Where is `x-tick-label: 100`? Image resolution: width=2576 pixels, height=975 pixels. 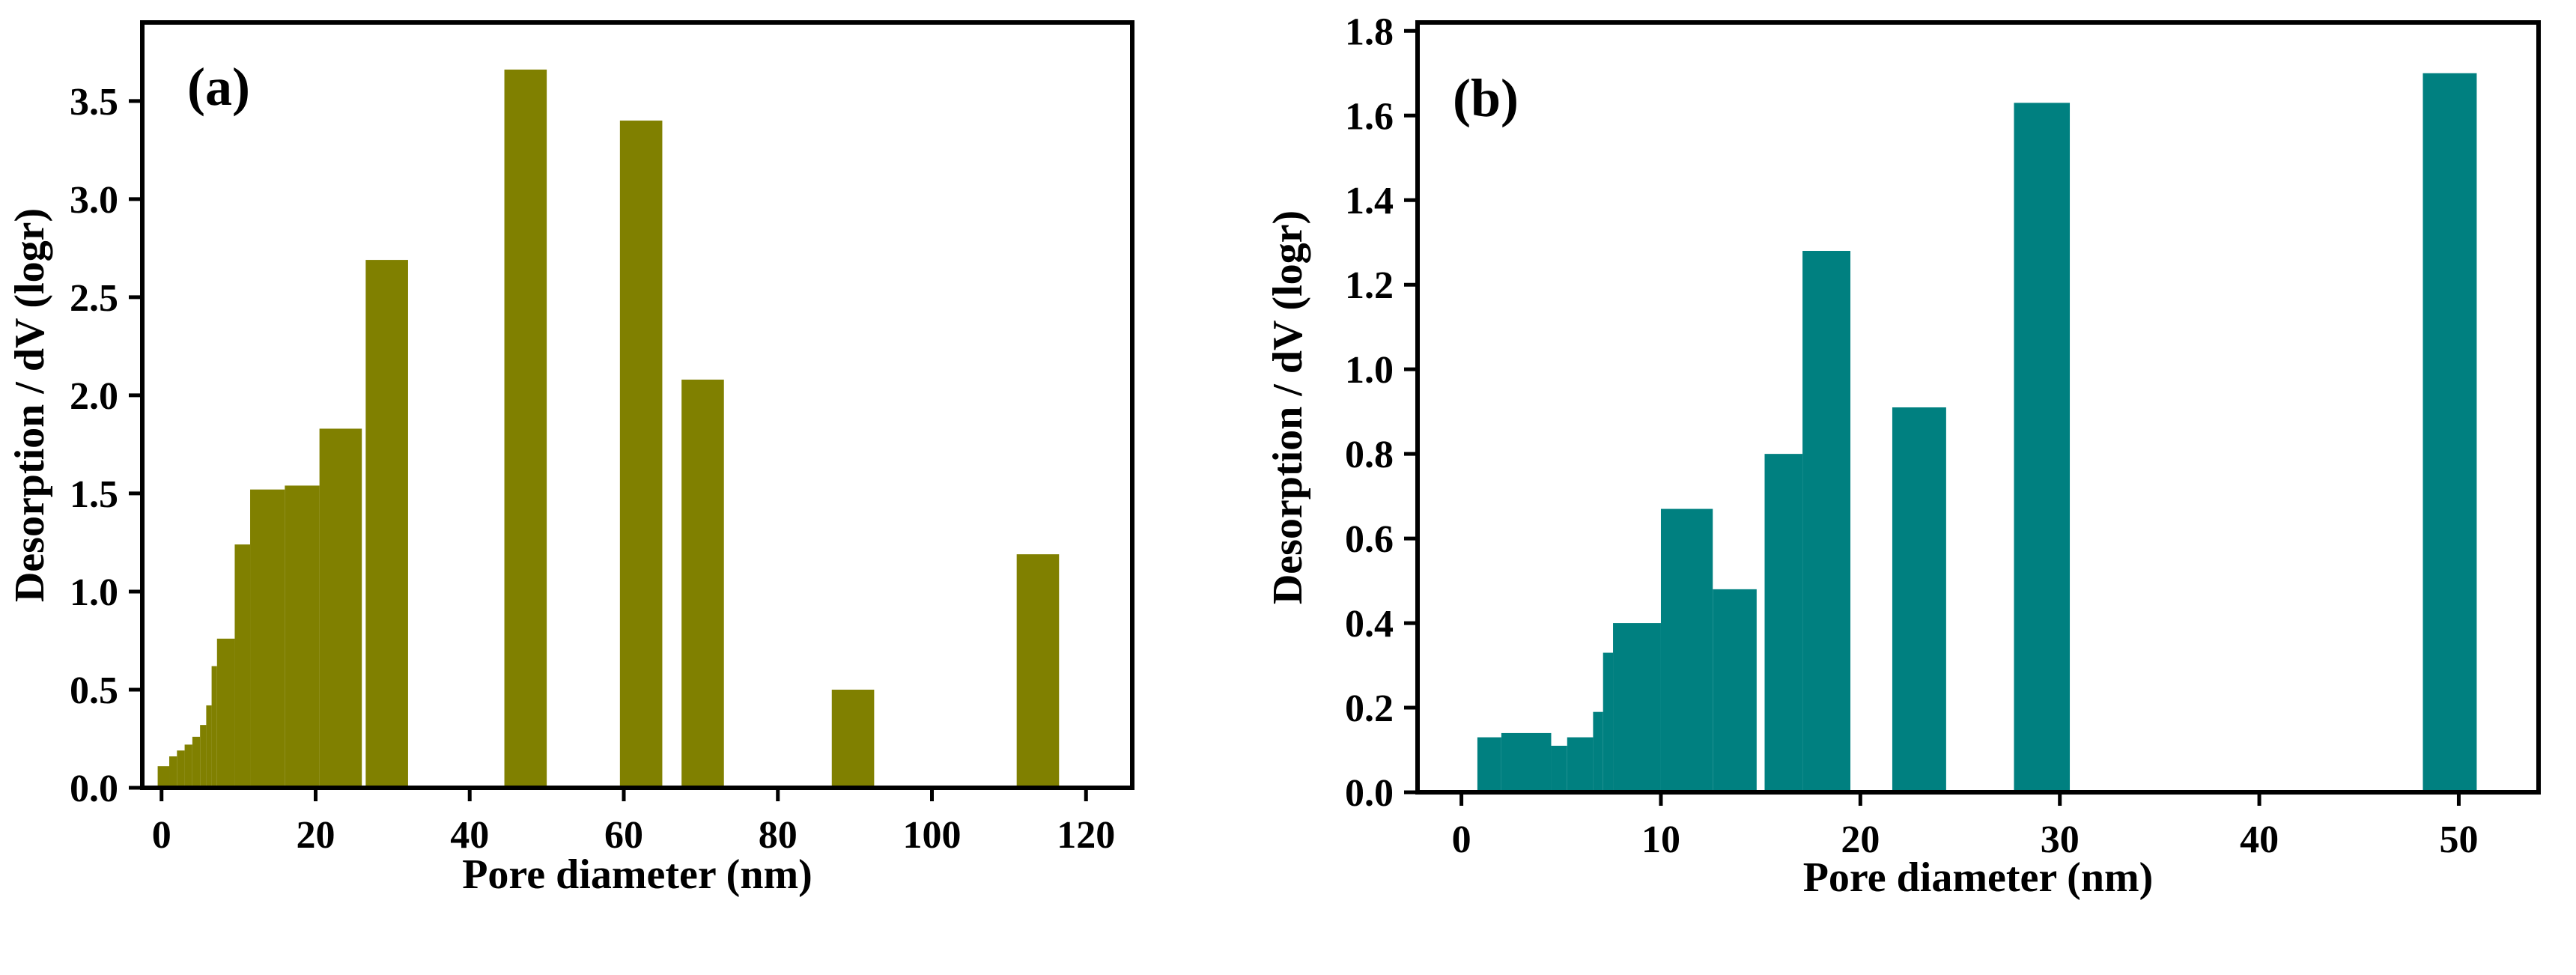 x-tick-label: 100 is located at coordinates (932, 835).